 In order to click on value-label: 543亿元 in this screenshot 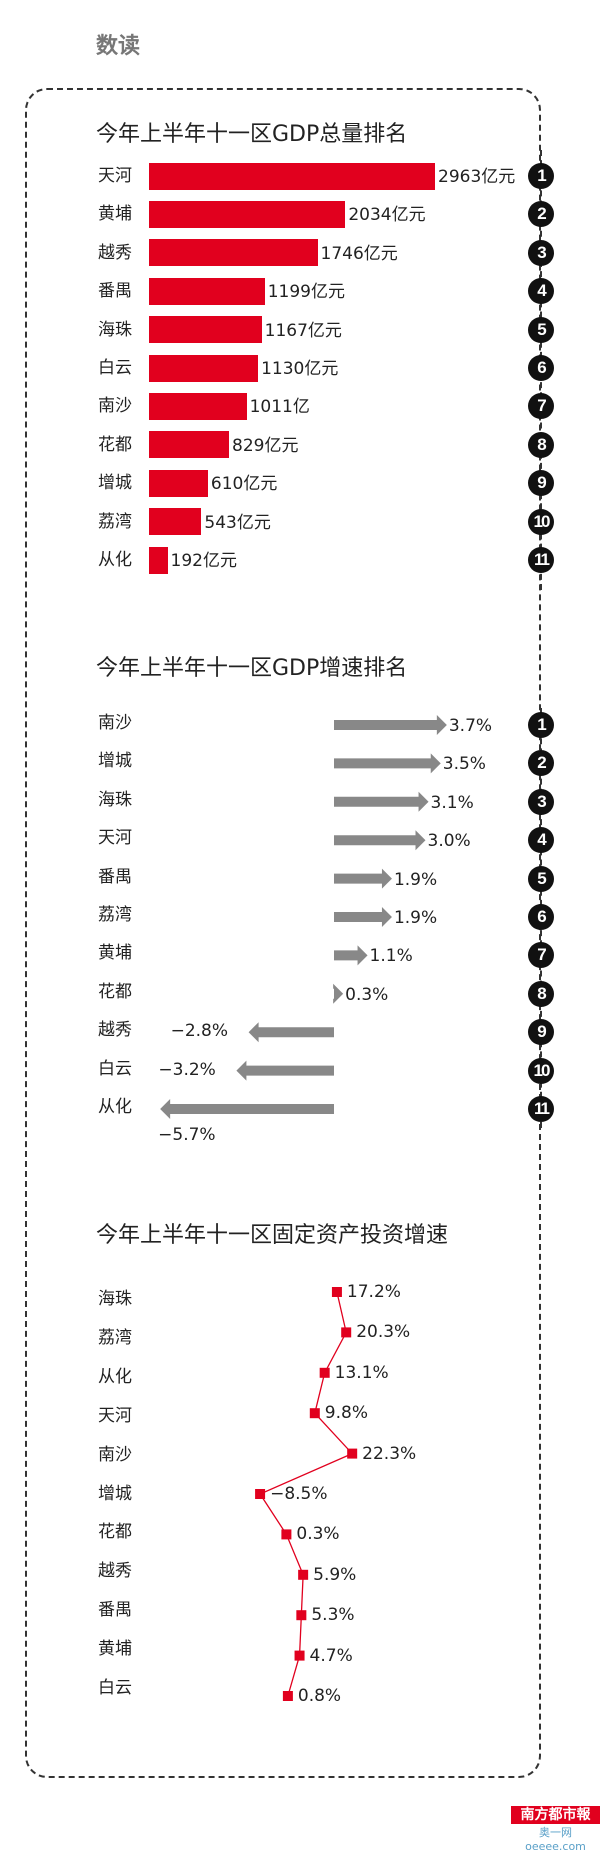, I will do `click(237, 522)`.